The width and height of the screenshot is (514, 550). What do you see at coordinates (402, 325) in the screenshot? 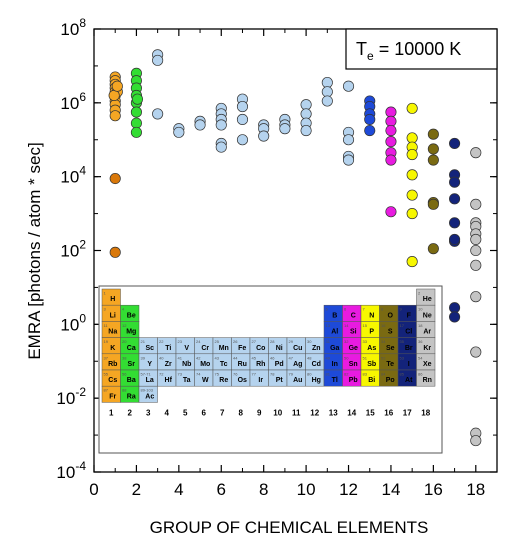
I see `element-number: 17` at bounding box center [402, 325].